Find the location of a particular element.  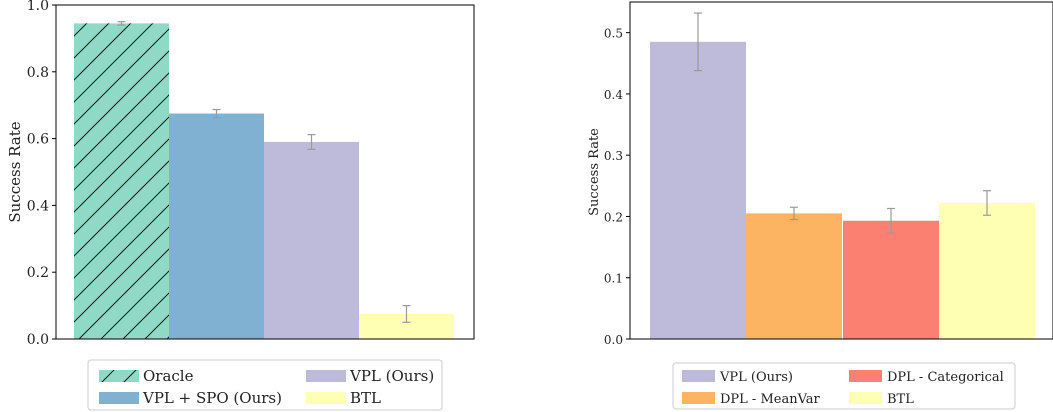

legend-entry-right-1: VPL (Ours) is located at coordinates (737, 377).